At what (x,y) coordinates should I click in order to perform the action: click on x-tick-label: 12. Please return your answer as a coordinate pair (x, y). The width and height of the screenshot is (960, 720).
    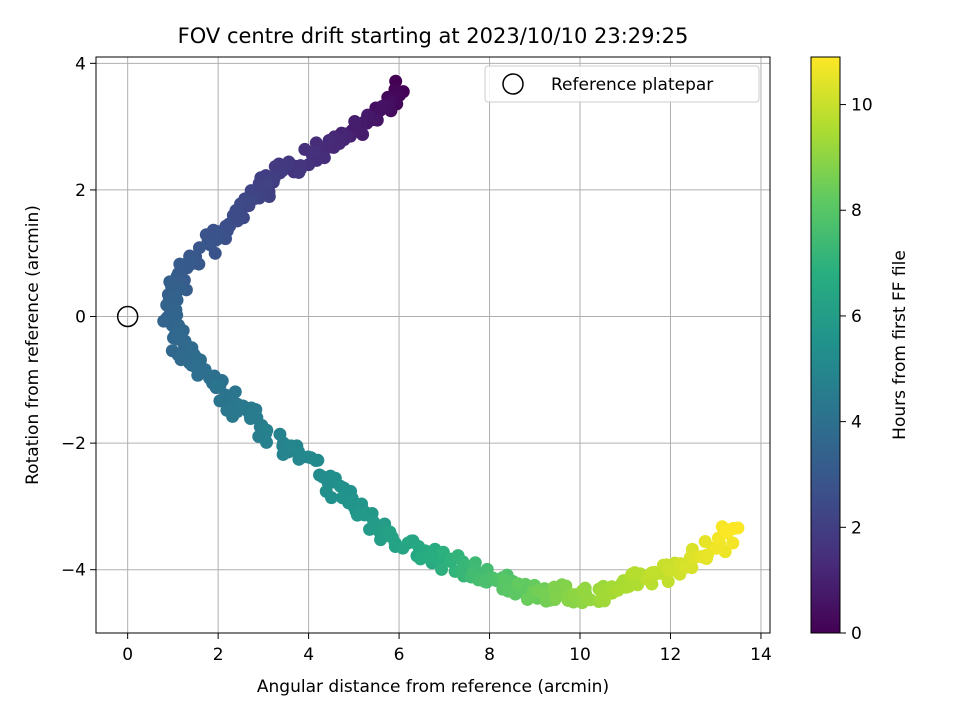
    Looking at the image, I should click on (671, 655).